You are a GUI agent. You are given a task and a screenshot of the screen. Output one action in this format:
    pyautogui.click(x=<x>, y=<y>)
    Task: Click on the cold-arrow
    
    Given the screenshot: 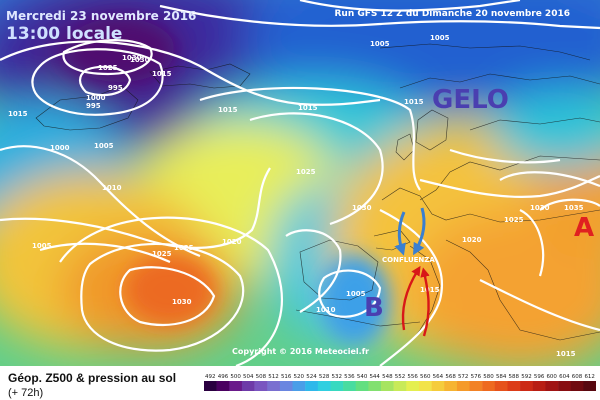 What is the action you would take?
    pyautogui.click(x=400, y=233)
    